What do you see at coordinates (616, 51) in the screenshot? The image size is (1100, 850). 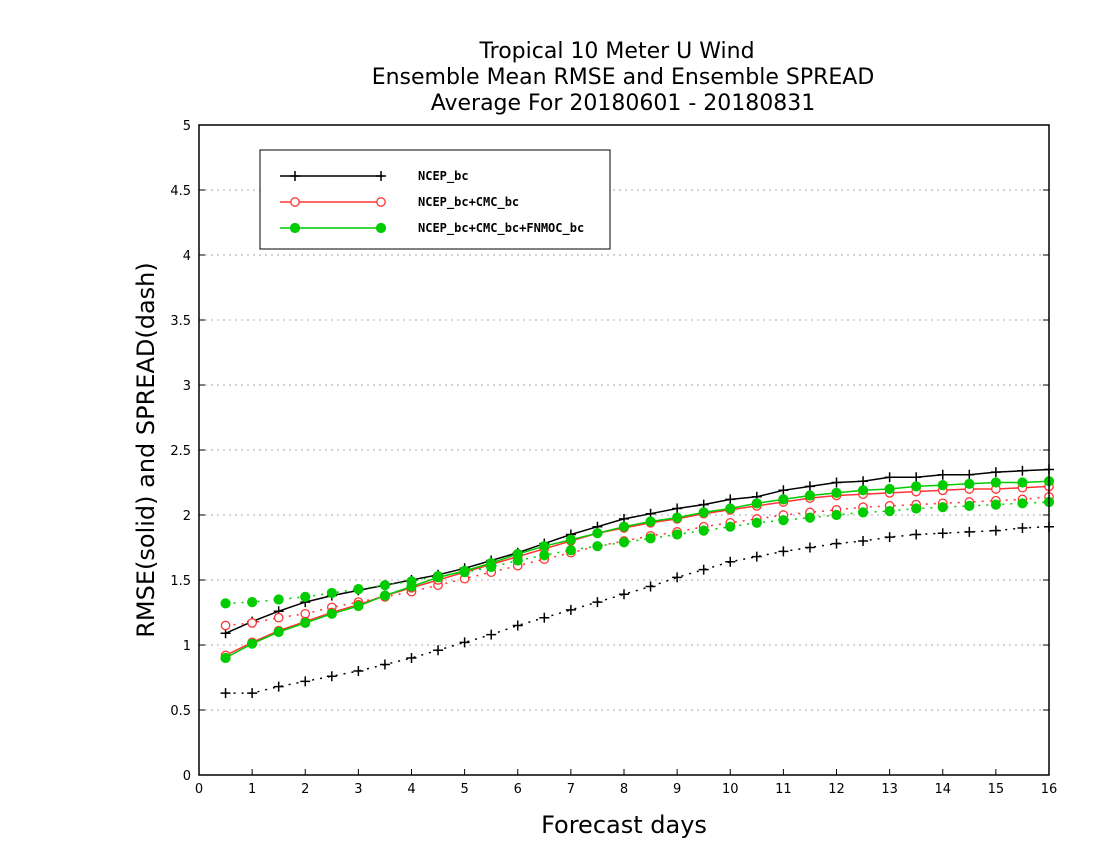 I see `chart-title-line-1: Tropical 10 Meter U Wind` at bounding box center [616, 51].